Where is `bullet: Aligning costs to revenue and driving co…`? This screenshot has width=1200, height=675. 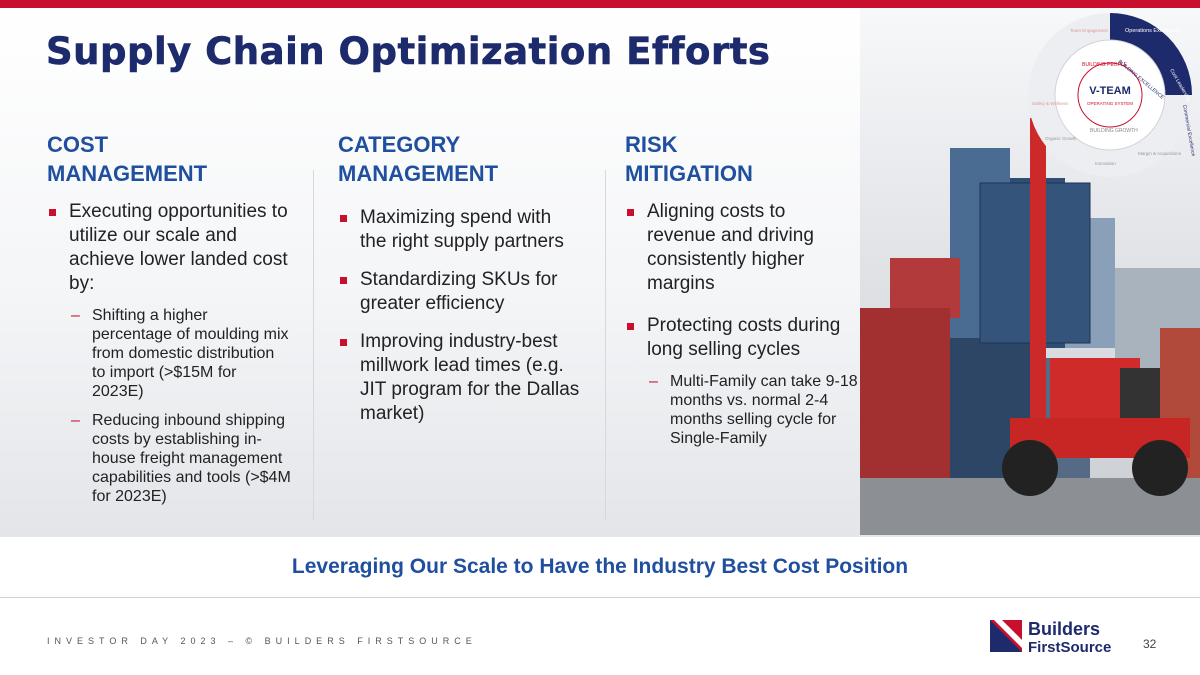 bullet: Aligning costs to revenue and driving co… is located at coordinates (731, 248).